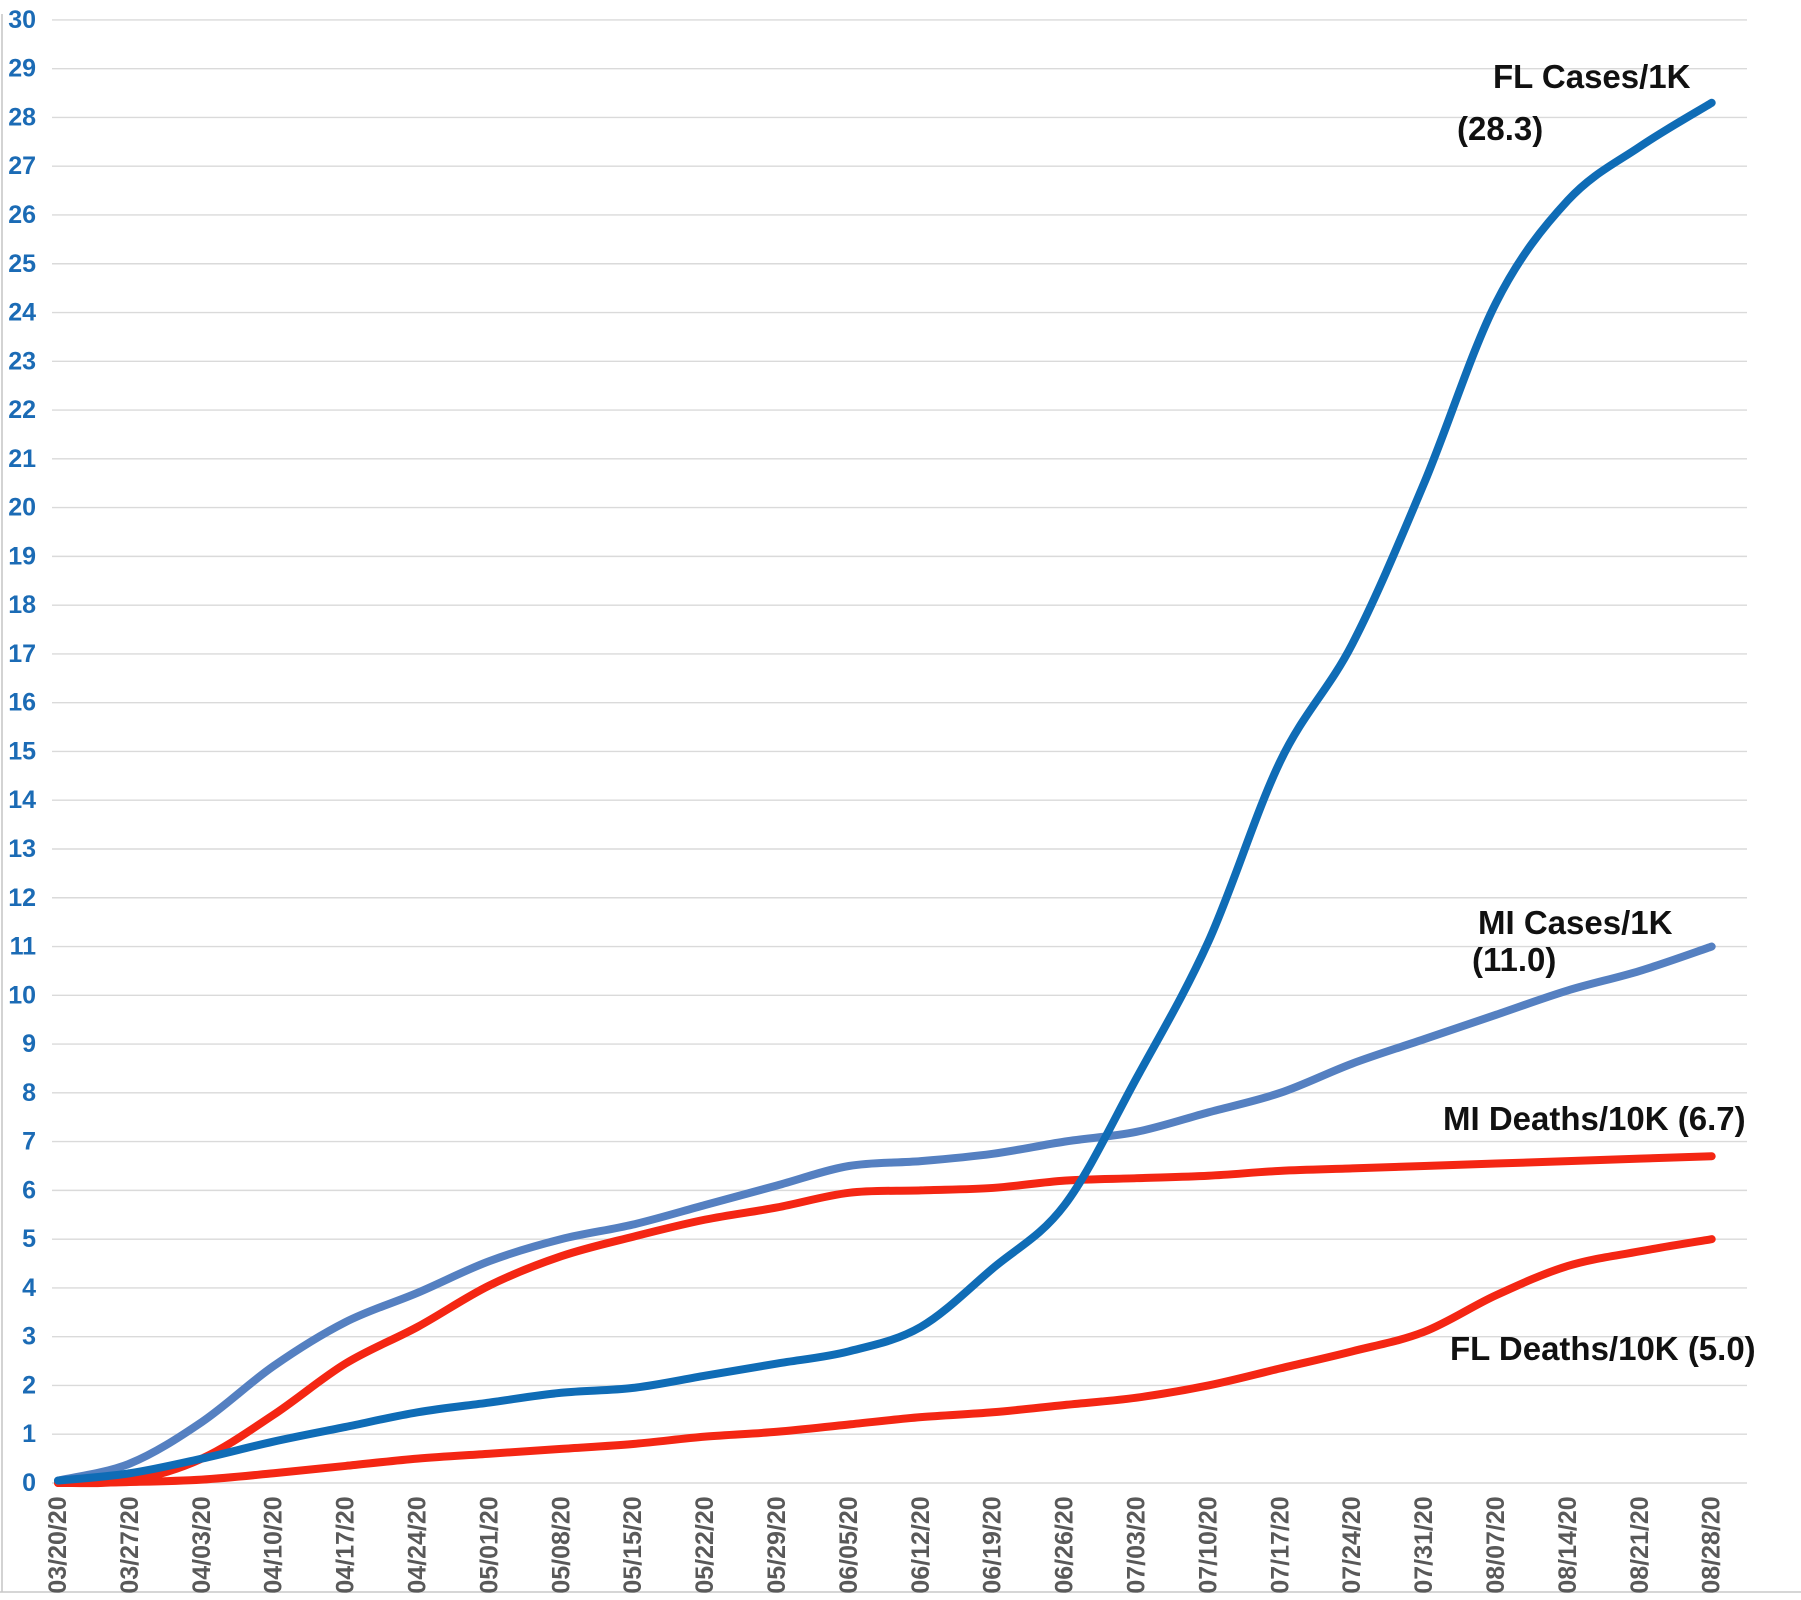  I want to click on y-tick-label: 21, so click(22, 459).